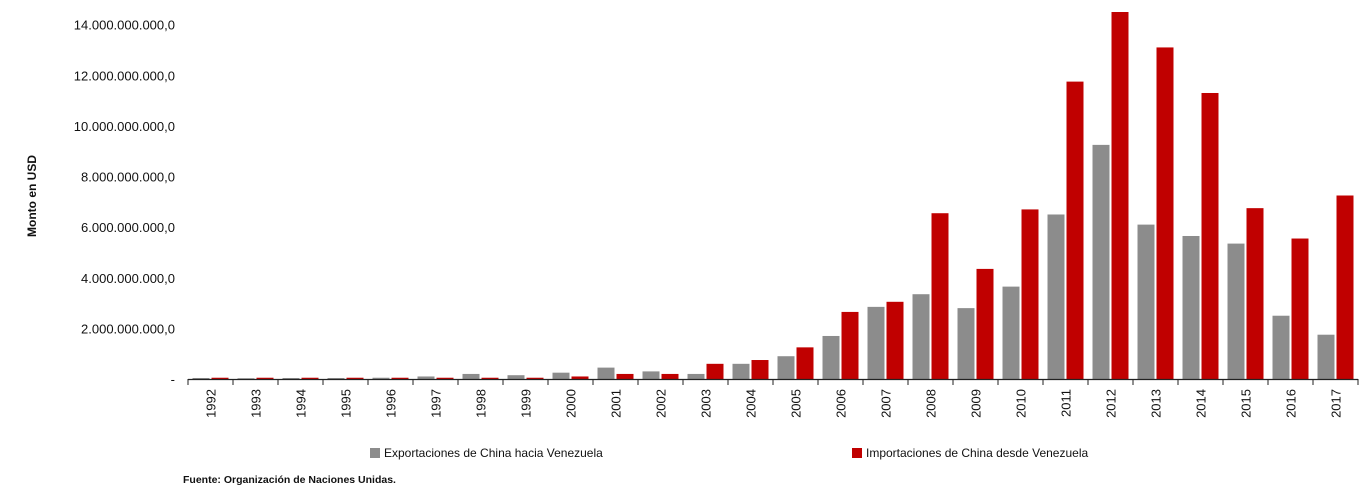  I want to click on y-tick-label: 4.000.000.000,0, so click(128, 278).